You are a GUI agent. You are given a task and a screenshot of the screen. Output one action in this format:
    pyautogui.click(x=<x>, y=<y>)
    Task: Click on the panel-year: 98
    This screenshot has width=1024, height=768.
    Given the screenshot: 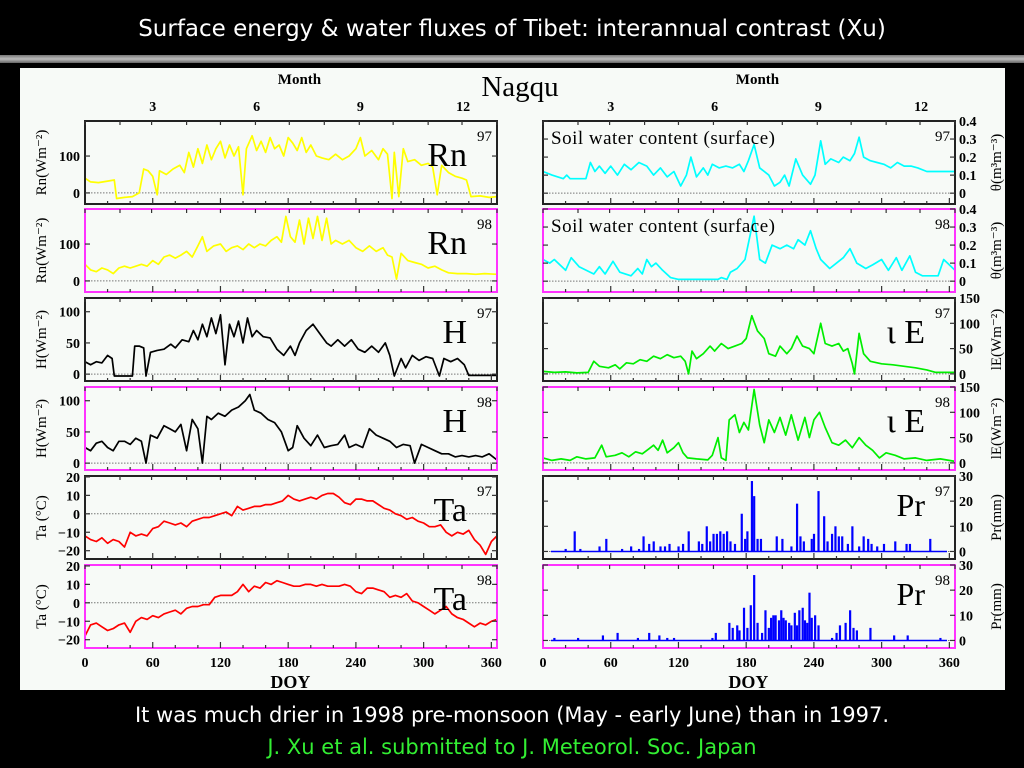 What is the action you would take?
    pyautogui.click(x=484, y=403)
    